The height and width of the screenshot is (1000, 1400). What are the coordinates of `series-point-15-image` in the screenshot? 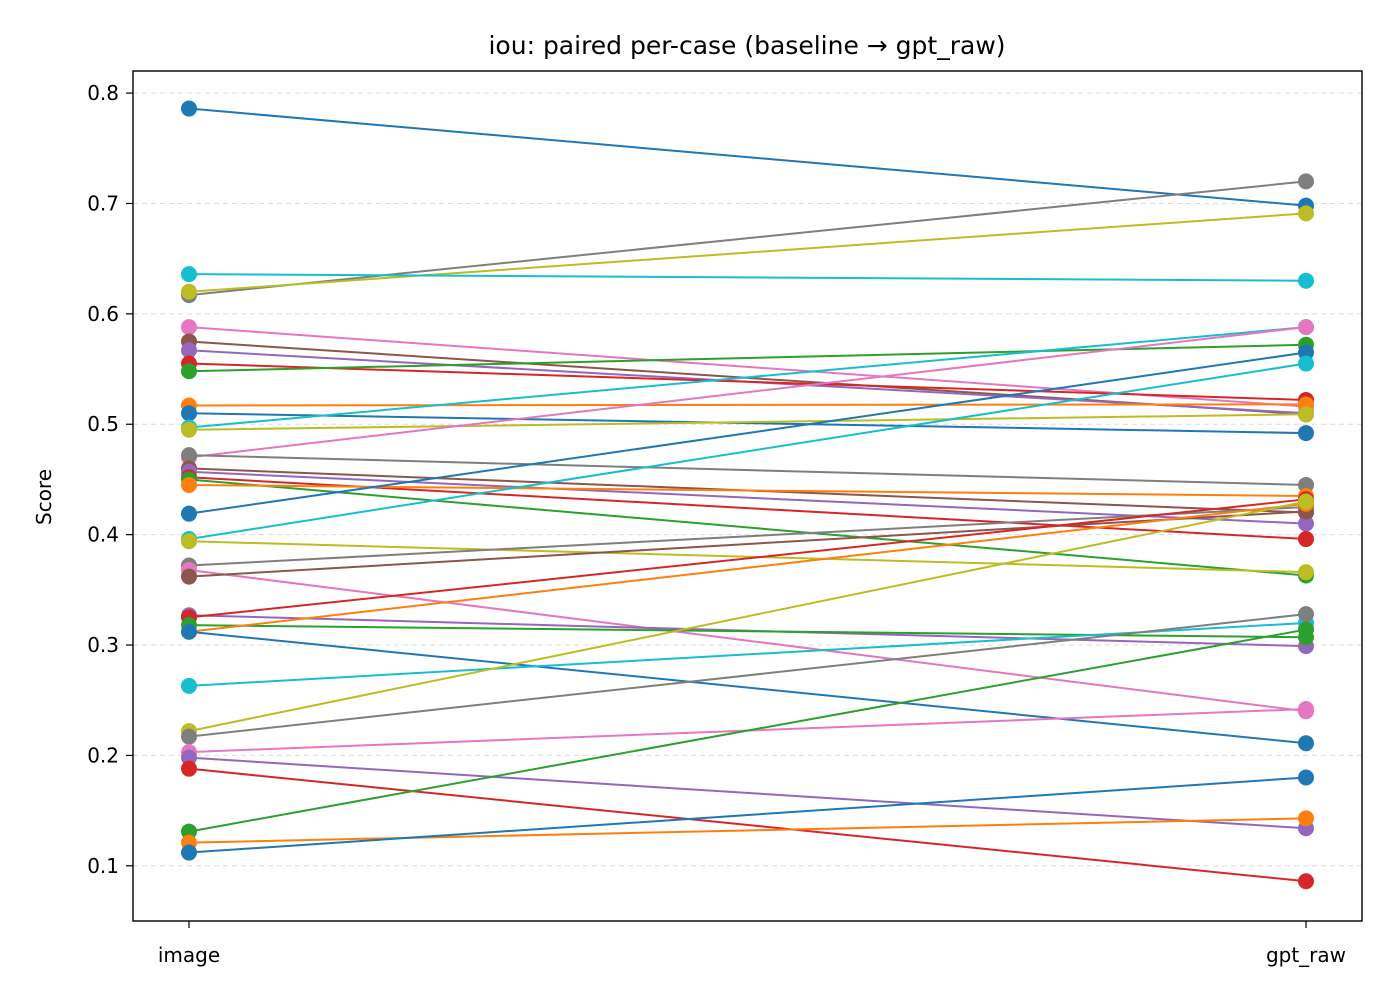 It's located at (189, 455).